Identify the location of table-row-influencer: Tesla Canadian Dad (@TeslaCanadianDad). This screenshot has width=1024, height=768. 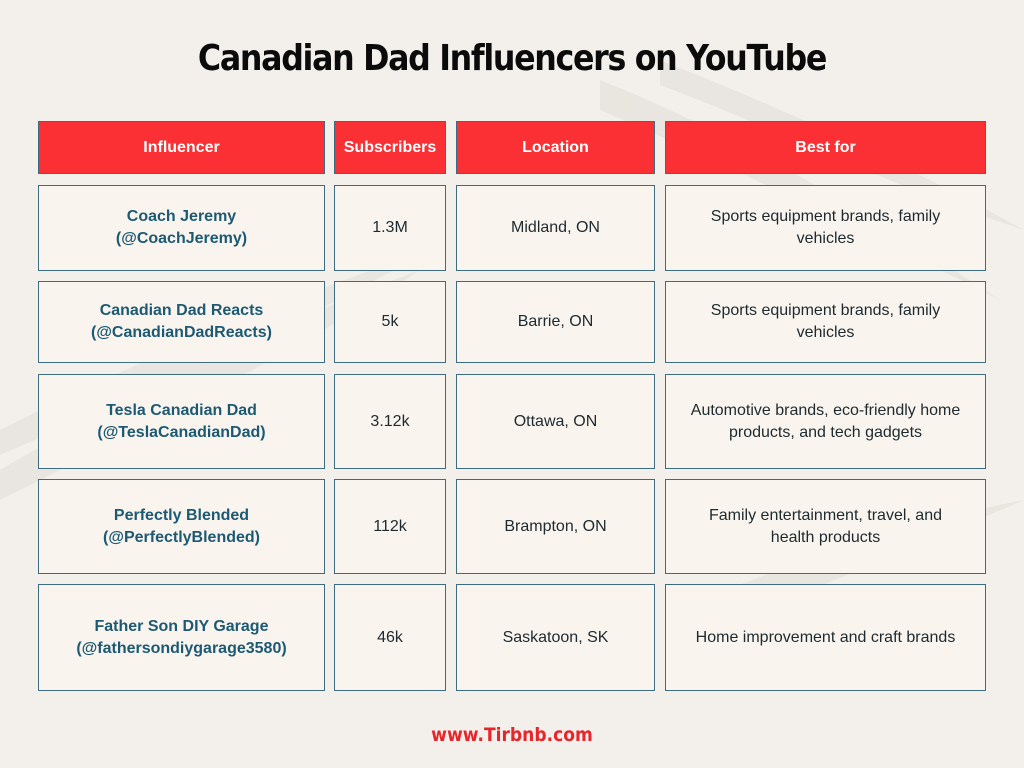
(181, 421).